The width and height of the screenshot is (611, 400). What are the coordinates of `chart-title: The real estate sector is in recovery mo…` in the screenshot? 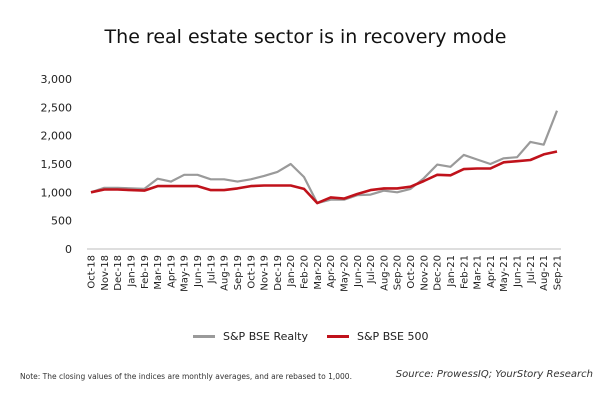 It's located at (305, 37).